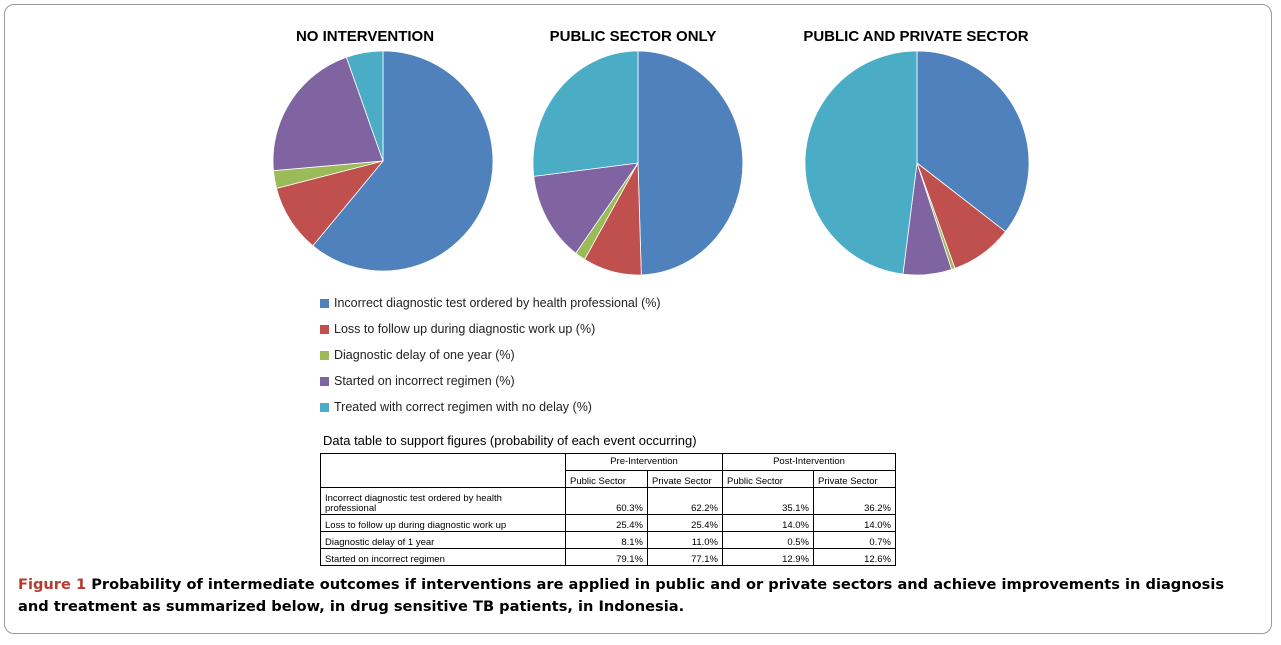 Image resolution: width=1281 pixels, height=645 pixels. I want to click on pie-chart-no-intervention, so click(383, 161).